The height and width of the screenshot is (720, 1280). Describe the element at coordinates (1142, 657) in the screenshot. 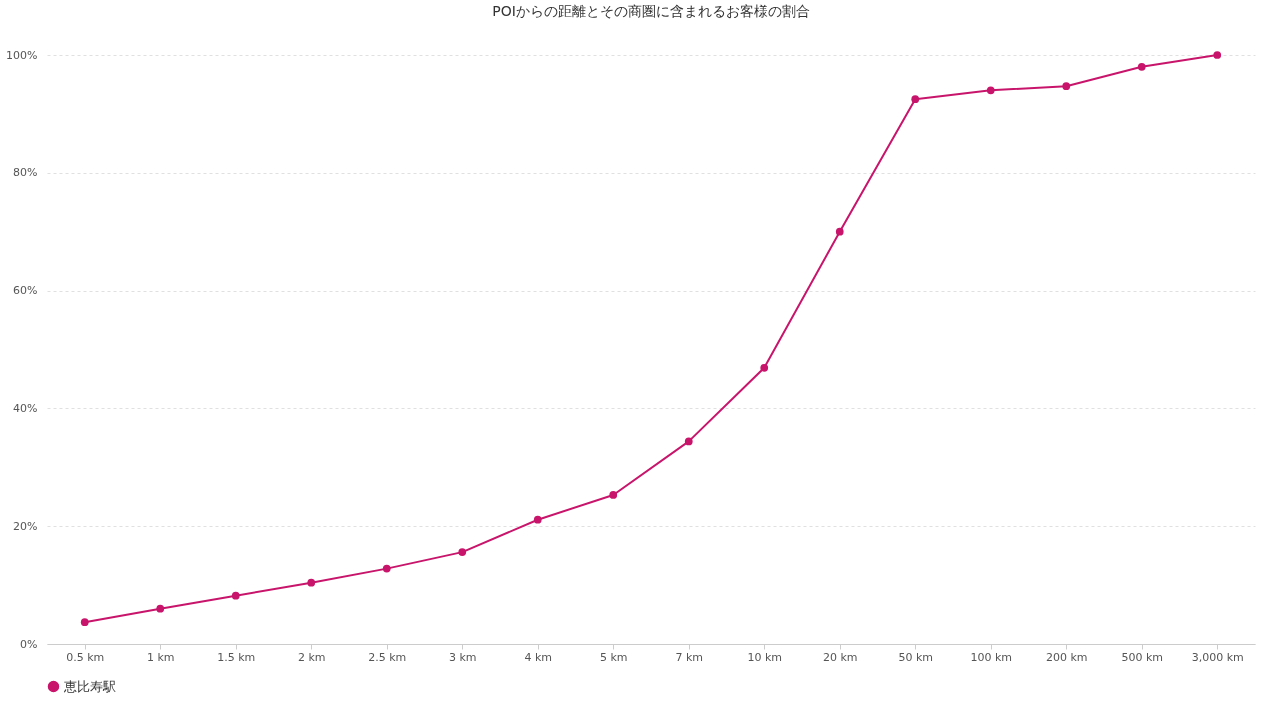

I see `x-tick-label: 500 km` at that location.